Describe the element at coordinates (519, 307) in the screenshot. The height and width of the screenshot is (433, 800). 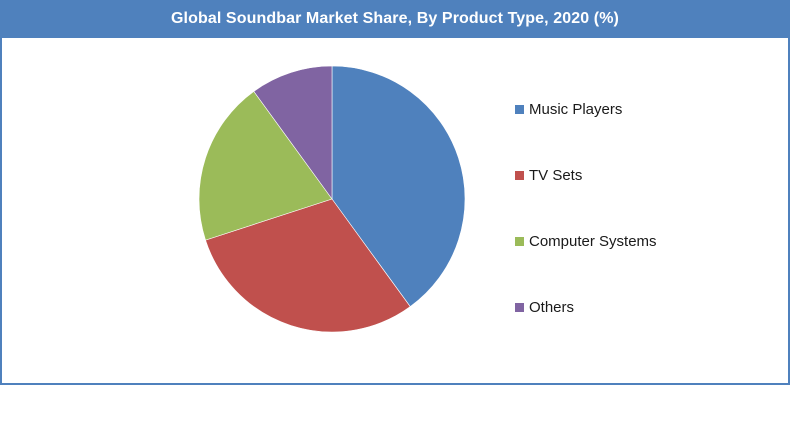
I see `legend-swatch-others` at that location.